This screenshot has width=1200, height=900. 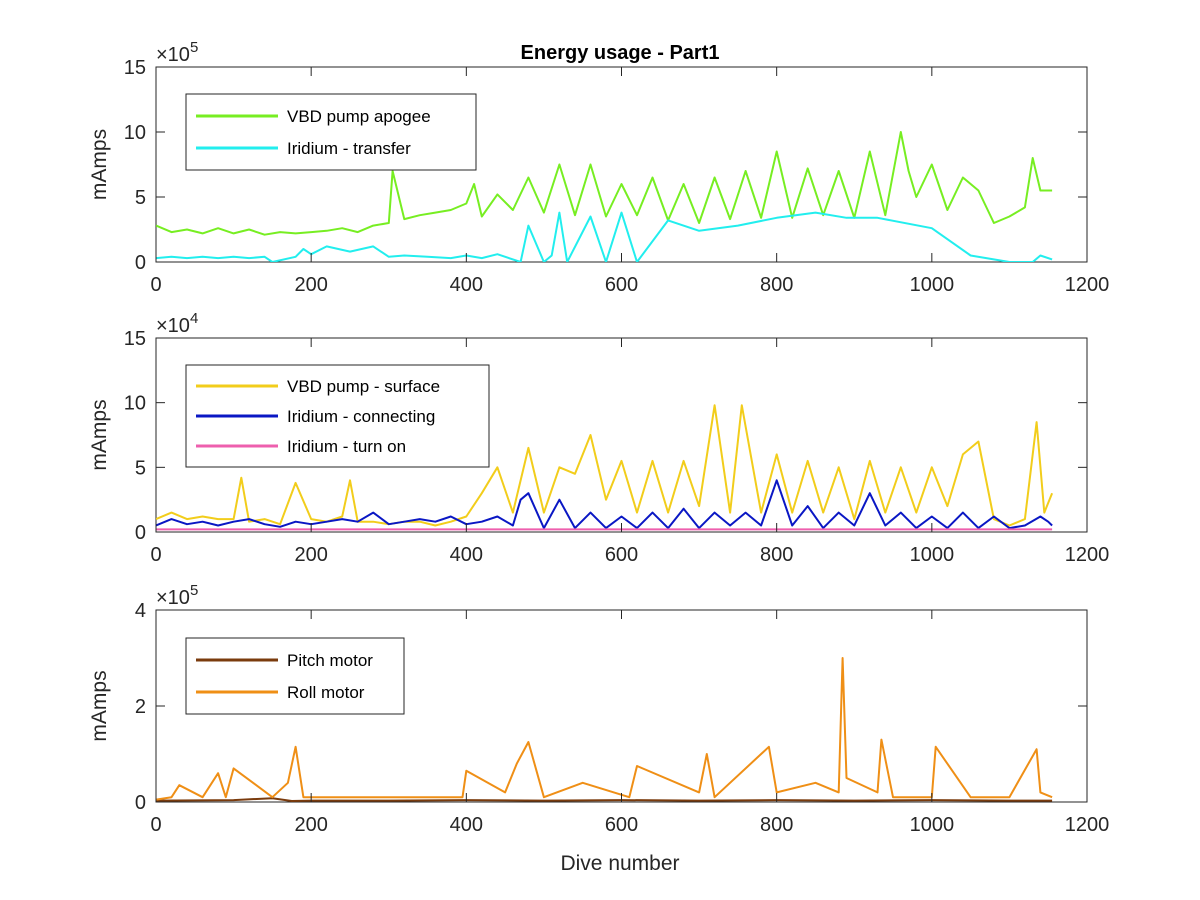 What do you see at coordinates (619, 863) in the screenshot?
I see `x-axis-label: Dive number` at bounding box center [619, 863].